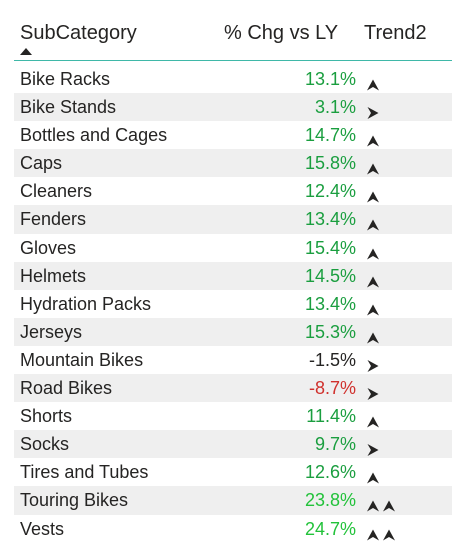 The image size is (474, 554). Describe the element at coordinates (74, 500) in the screenshot. I see `subcategory-cell: Touring Bikes` at that location.